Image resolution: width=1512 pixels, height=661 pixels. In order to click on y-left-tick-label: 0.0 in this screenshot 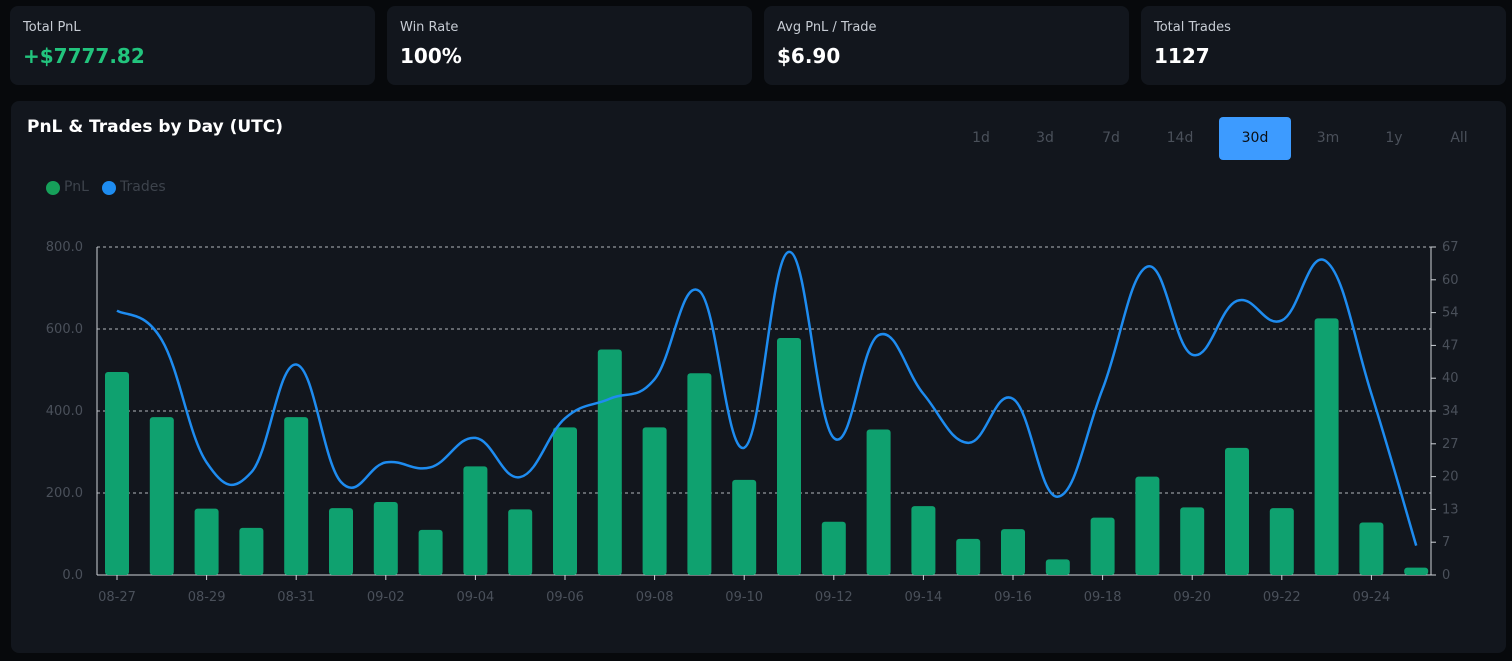, I will do `click(72, 575)`.